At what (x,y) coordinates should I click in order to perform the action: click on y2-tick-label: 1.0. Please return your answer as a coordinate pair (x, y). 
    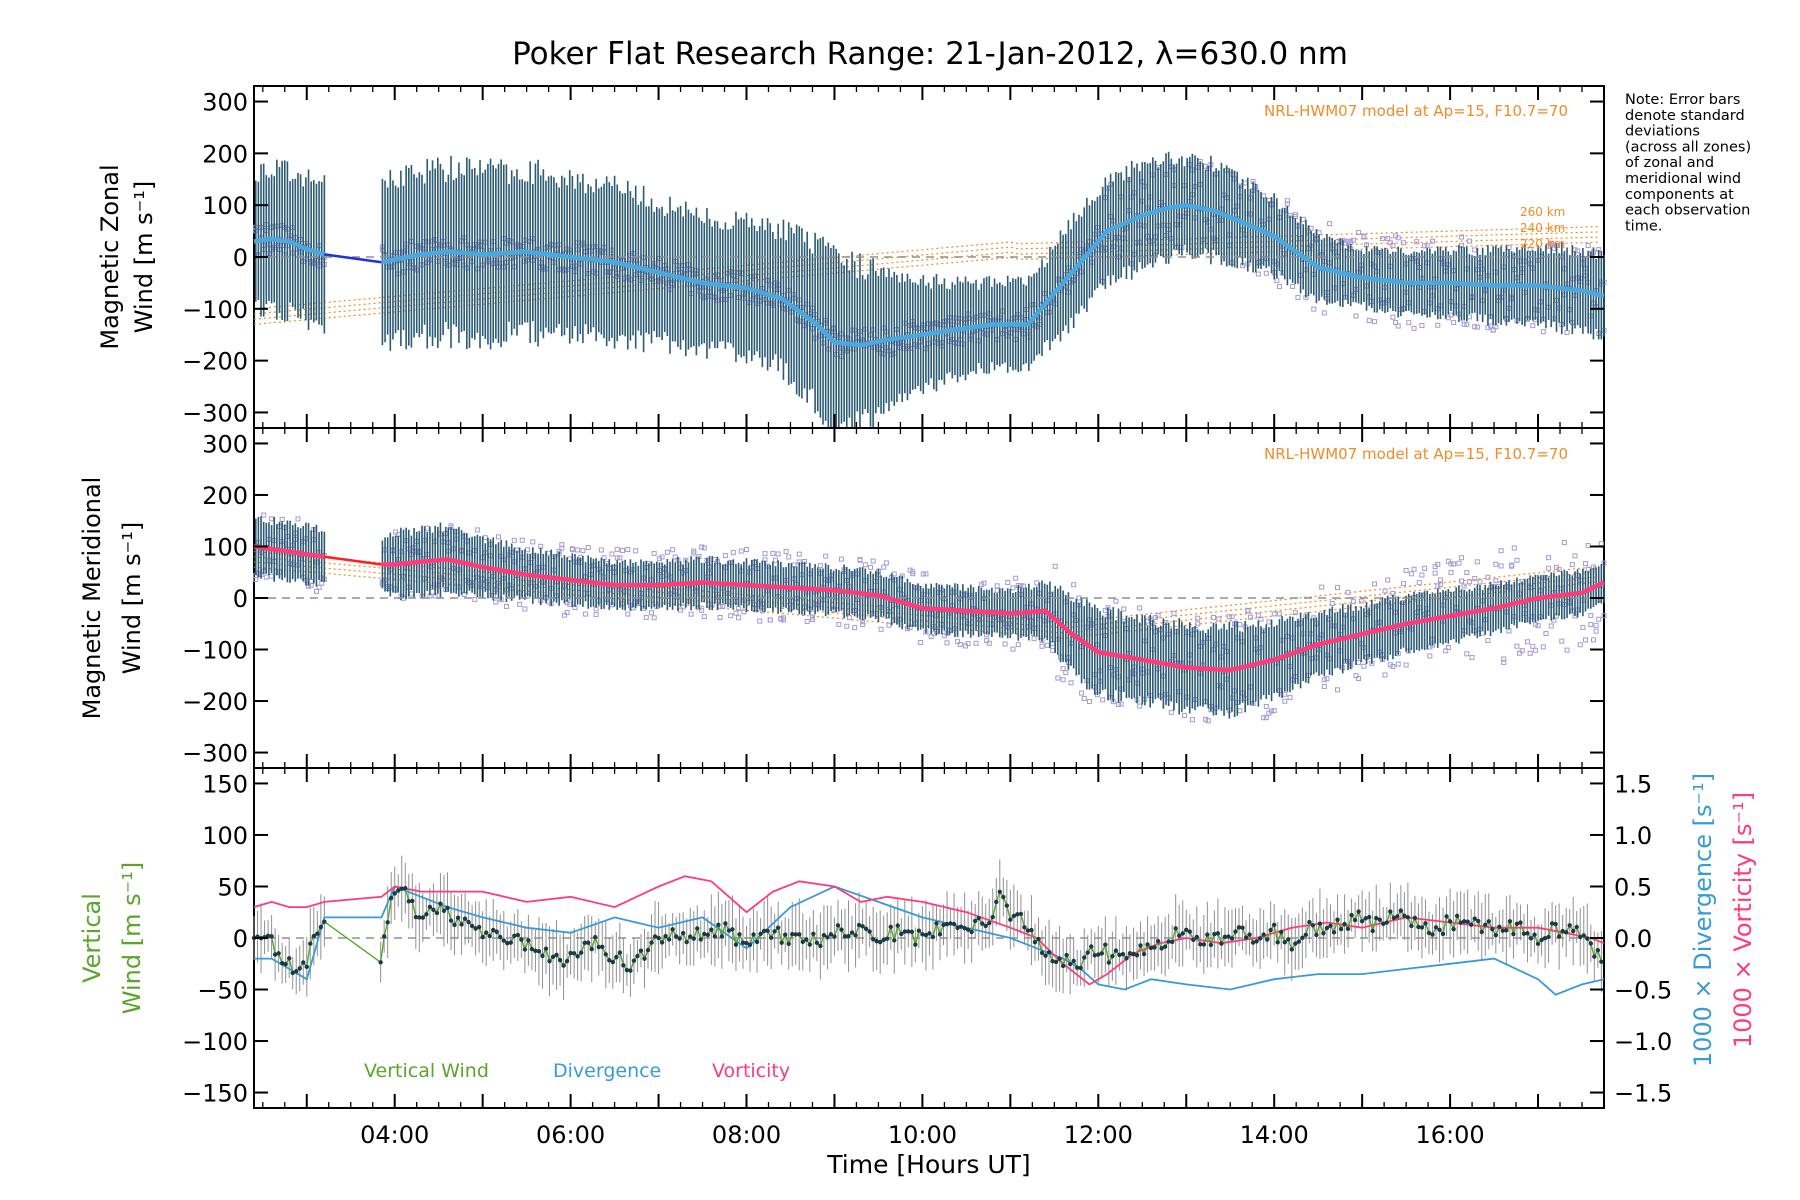
    Looking at the image, I should click on (1633, 836).